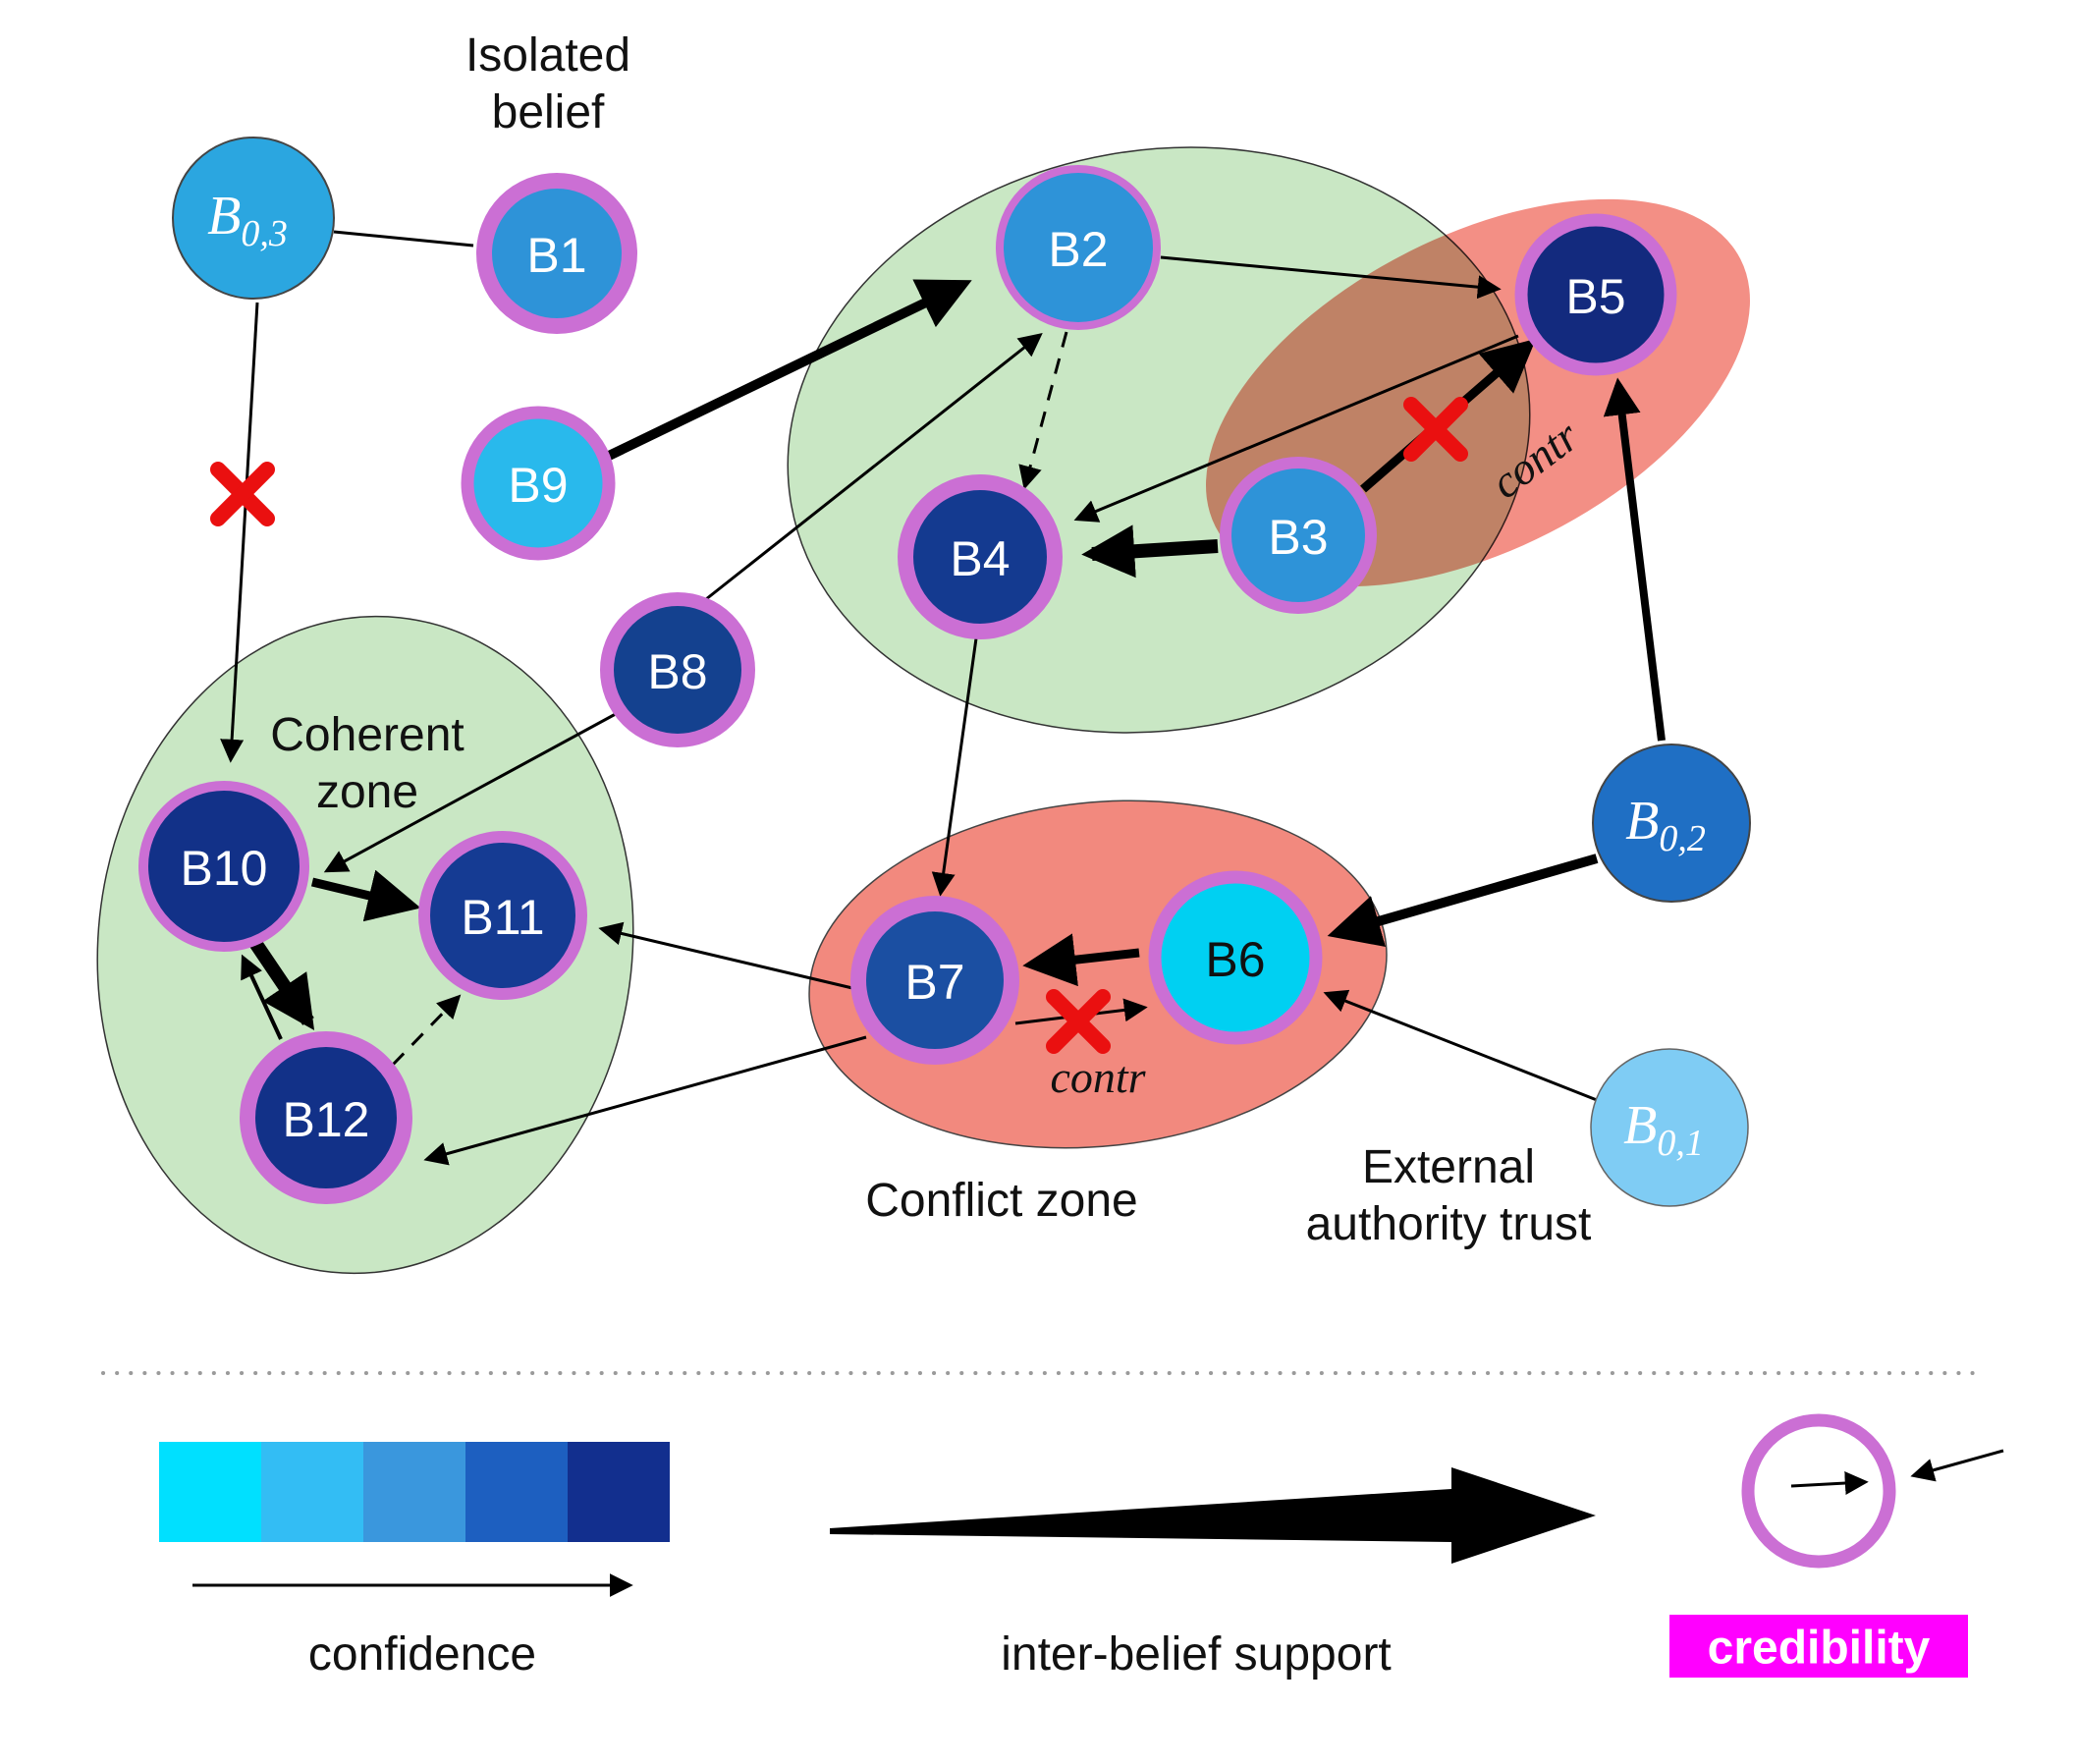 The image size is (2077, 1764). I want to click on node-b6-label: B6, so click(1235, 960).